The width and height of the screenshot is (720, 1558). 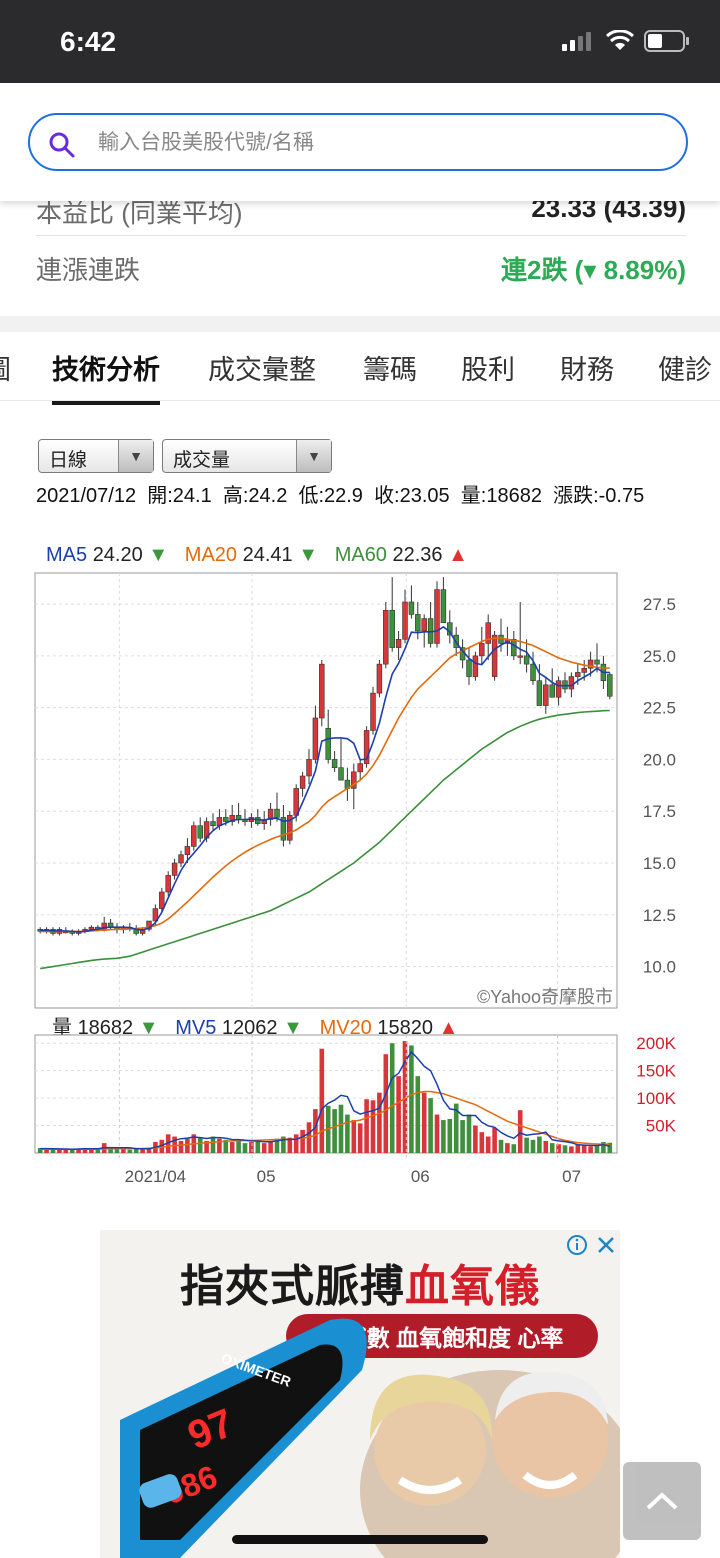 I want to click on ma60-line, so click(x=325, y=839).